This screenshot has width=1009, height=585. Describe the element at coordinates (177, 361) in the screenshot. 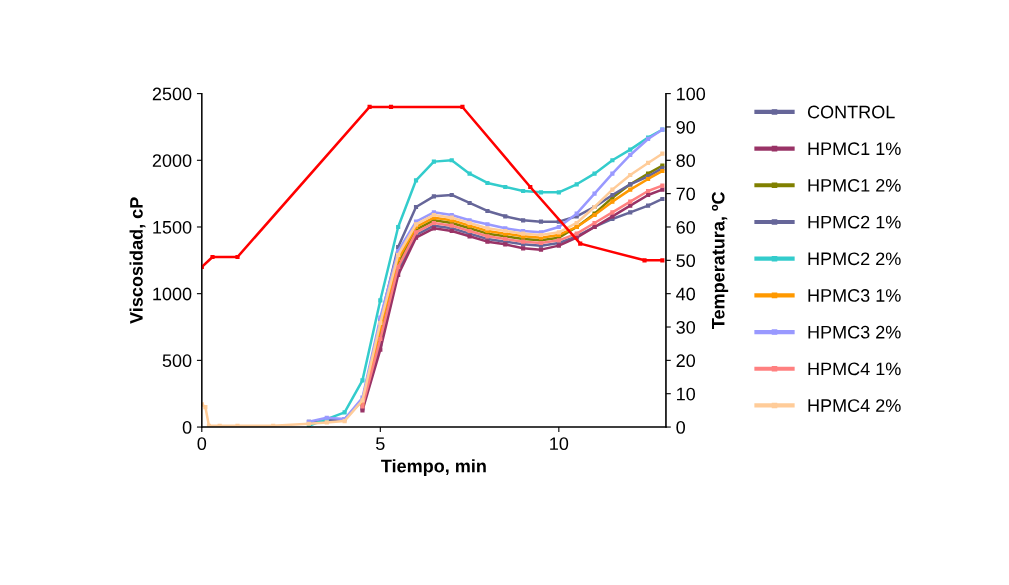

I see `y-tick-label: 500` at that location.